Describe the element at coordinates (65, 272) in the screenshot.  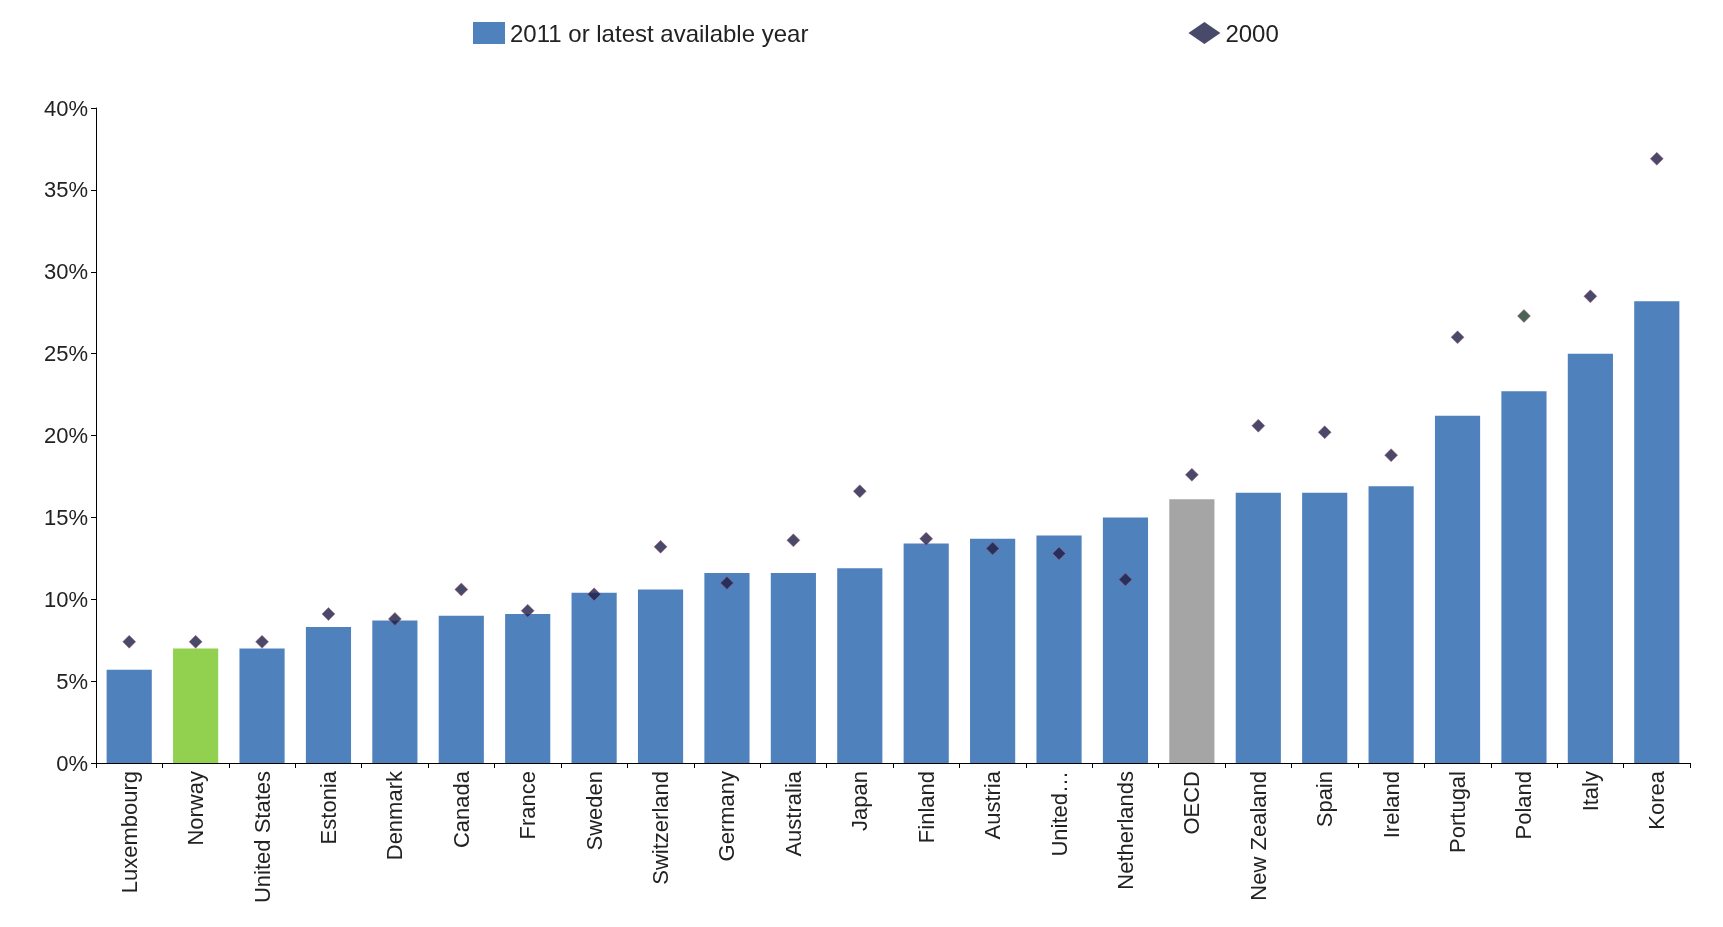
I see `y-tick-label: 30%` at that location.